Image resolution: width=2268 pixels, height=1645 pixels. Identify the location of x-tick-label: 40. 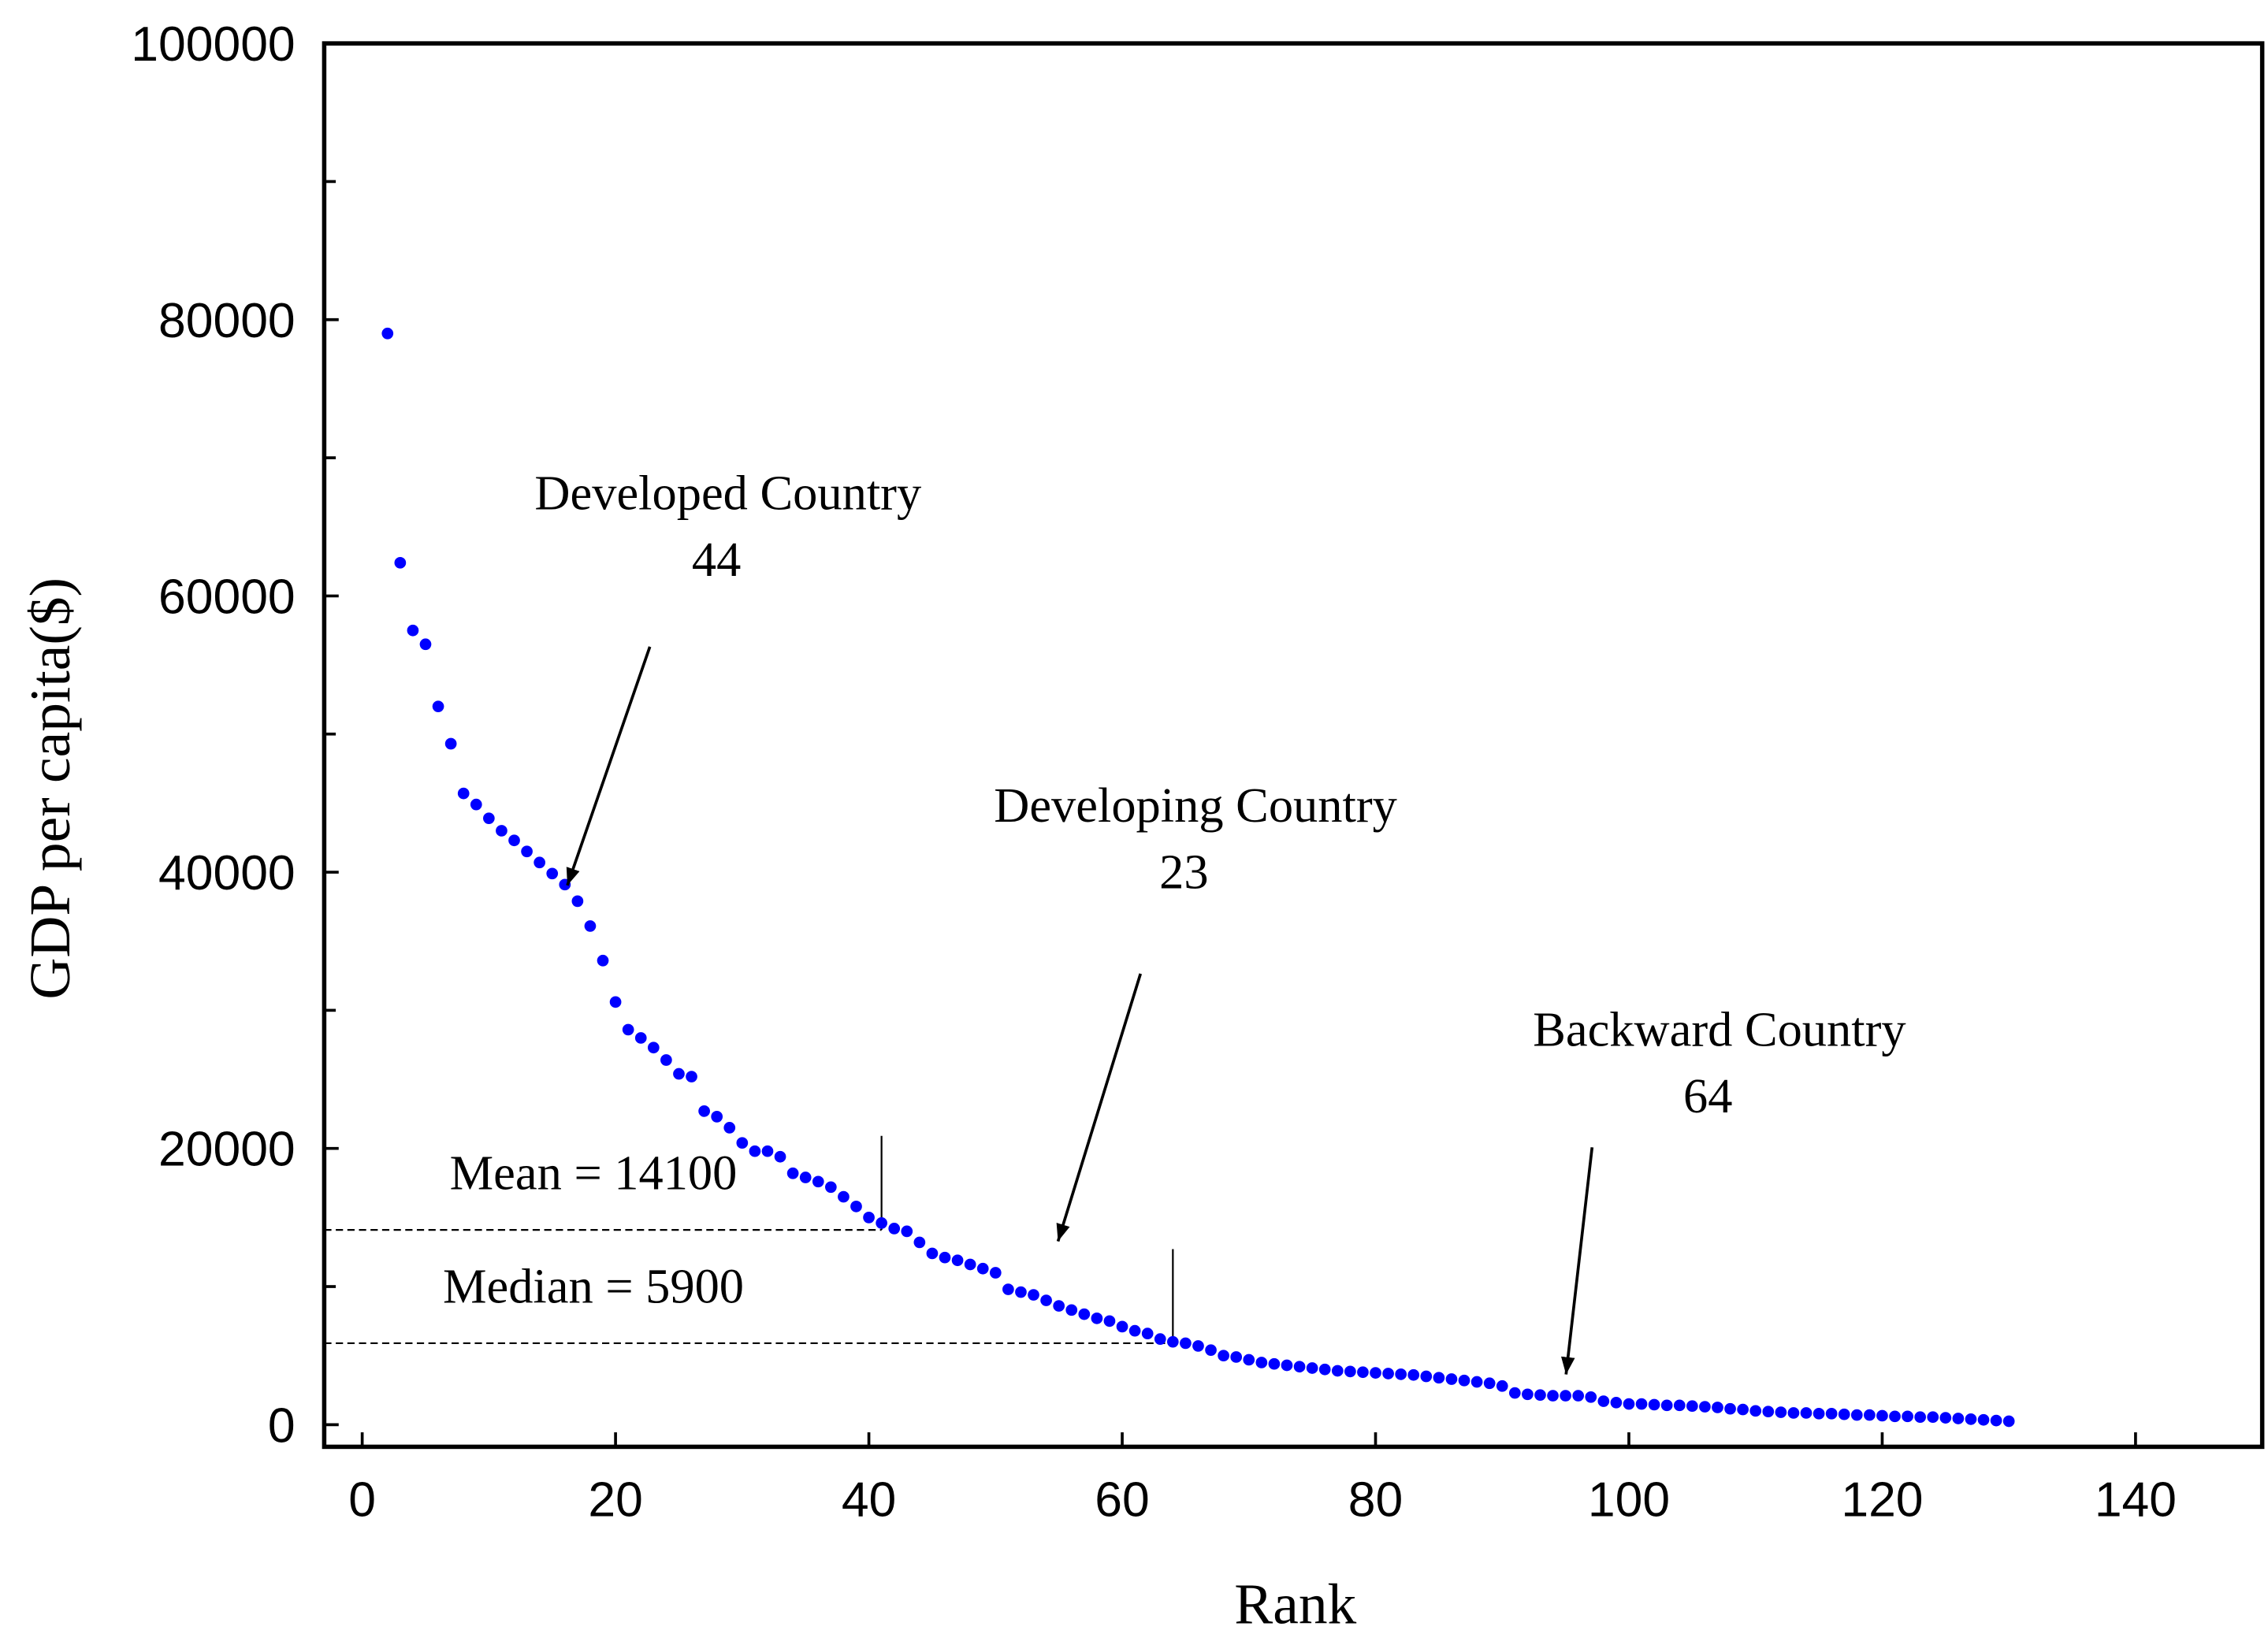
(869, 1500).